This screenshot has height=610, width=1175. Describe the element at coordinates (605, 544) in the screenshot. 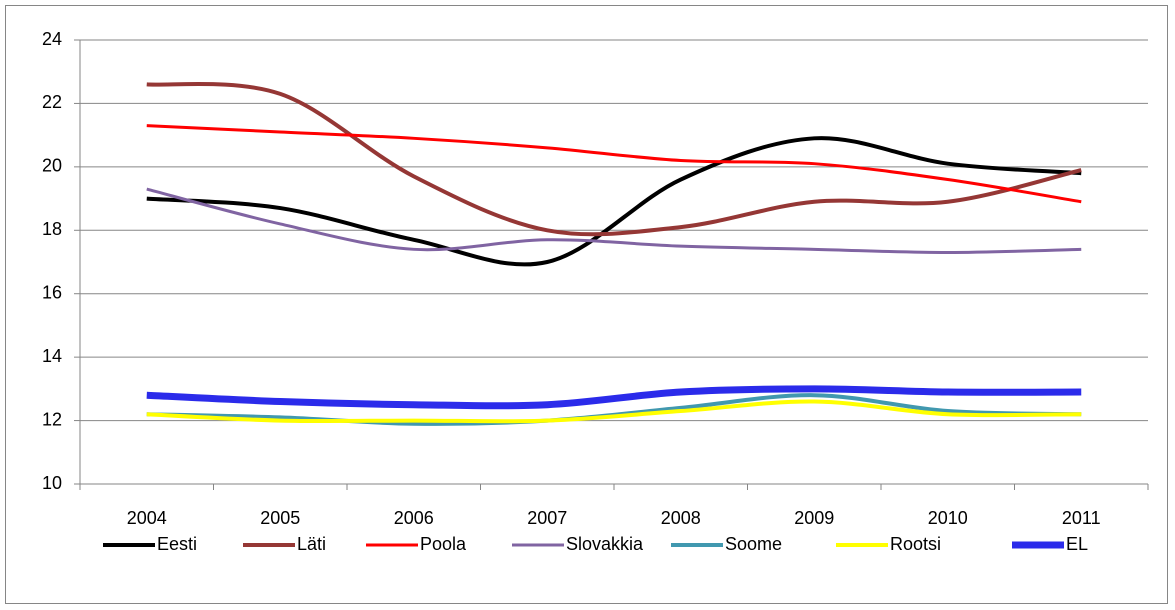

I see `legend-label: Slovakkia` at that location.